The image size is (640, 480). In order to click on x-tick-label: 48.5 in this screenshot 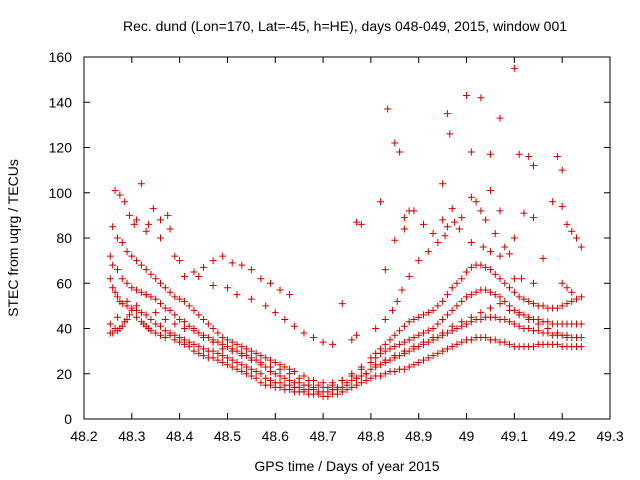, I will do `click(227, 436)`.